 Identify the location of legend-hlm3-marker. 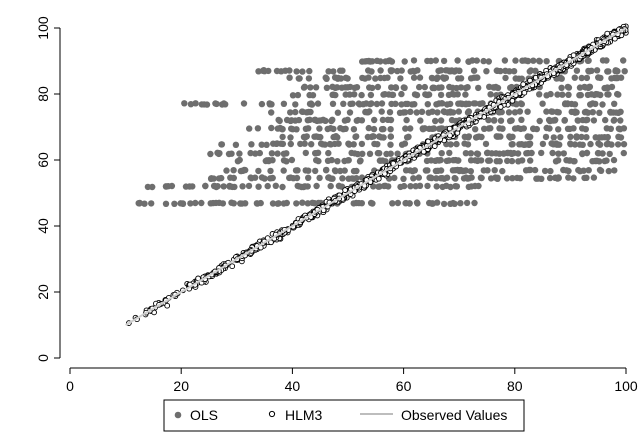
(272, 414).